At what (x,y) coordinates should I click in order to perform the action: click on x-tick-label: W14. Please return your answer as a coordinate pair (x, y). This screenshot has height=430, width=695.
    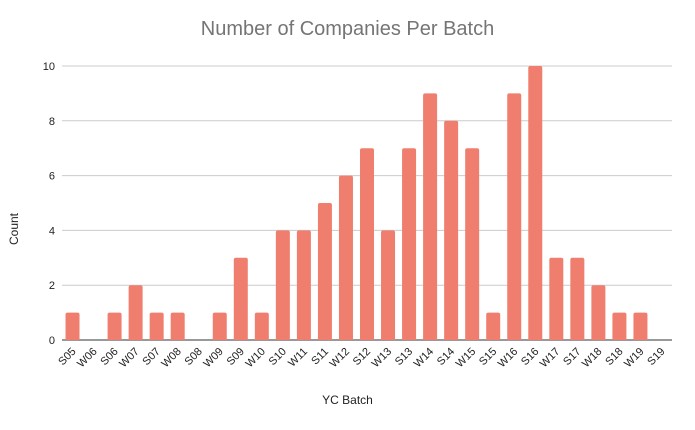
    Looking at the image, I should click on (424, 358).